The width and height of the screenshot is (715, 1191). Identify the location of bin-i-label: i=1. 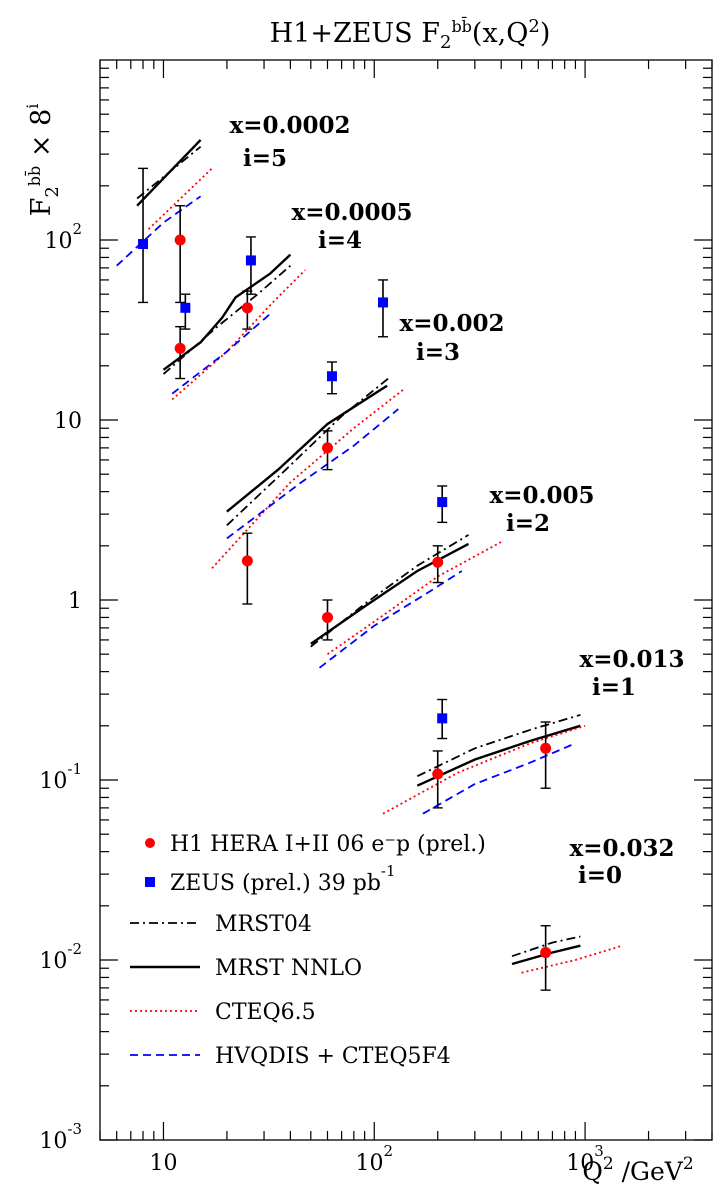
(614, 687).